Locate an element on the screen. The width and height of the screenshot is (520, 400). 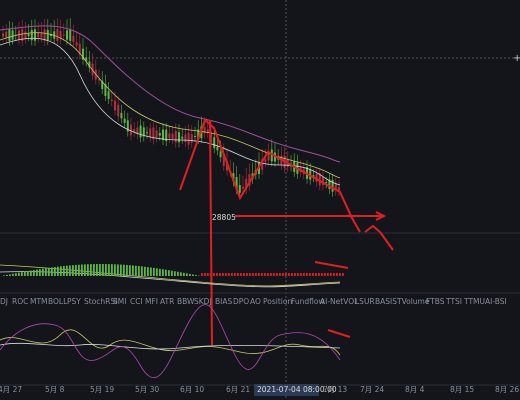
indicator-tab: StochRSI is located at coordinates (100, 301).